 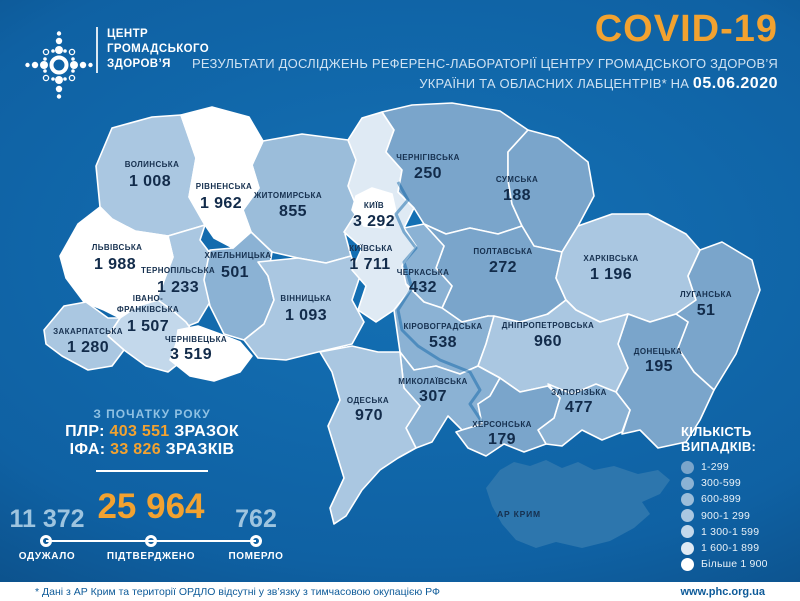 What do you see at coordinates (370, 435) in the screenshot?
I see `region-odesa` at bounding box center [370, 435].